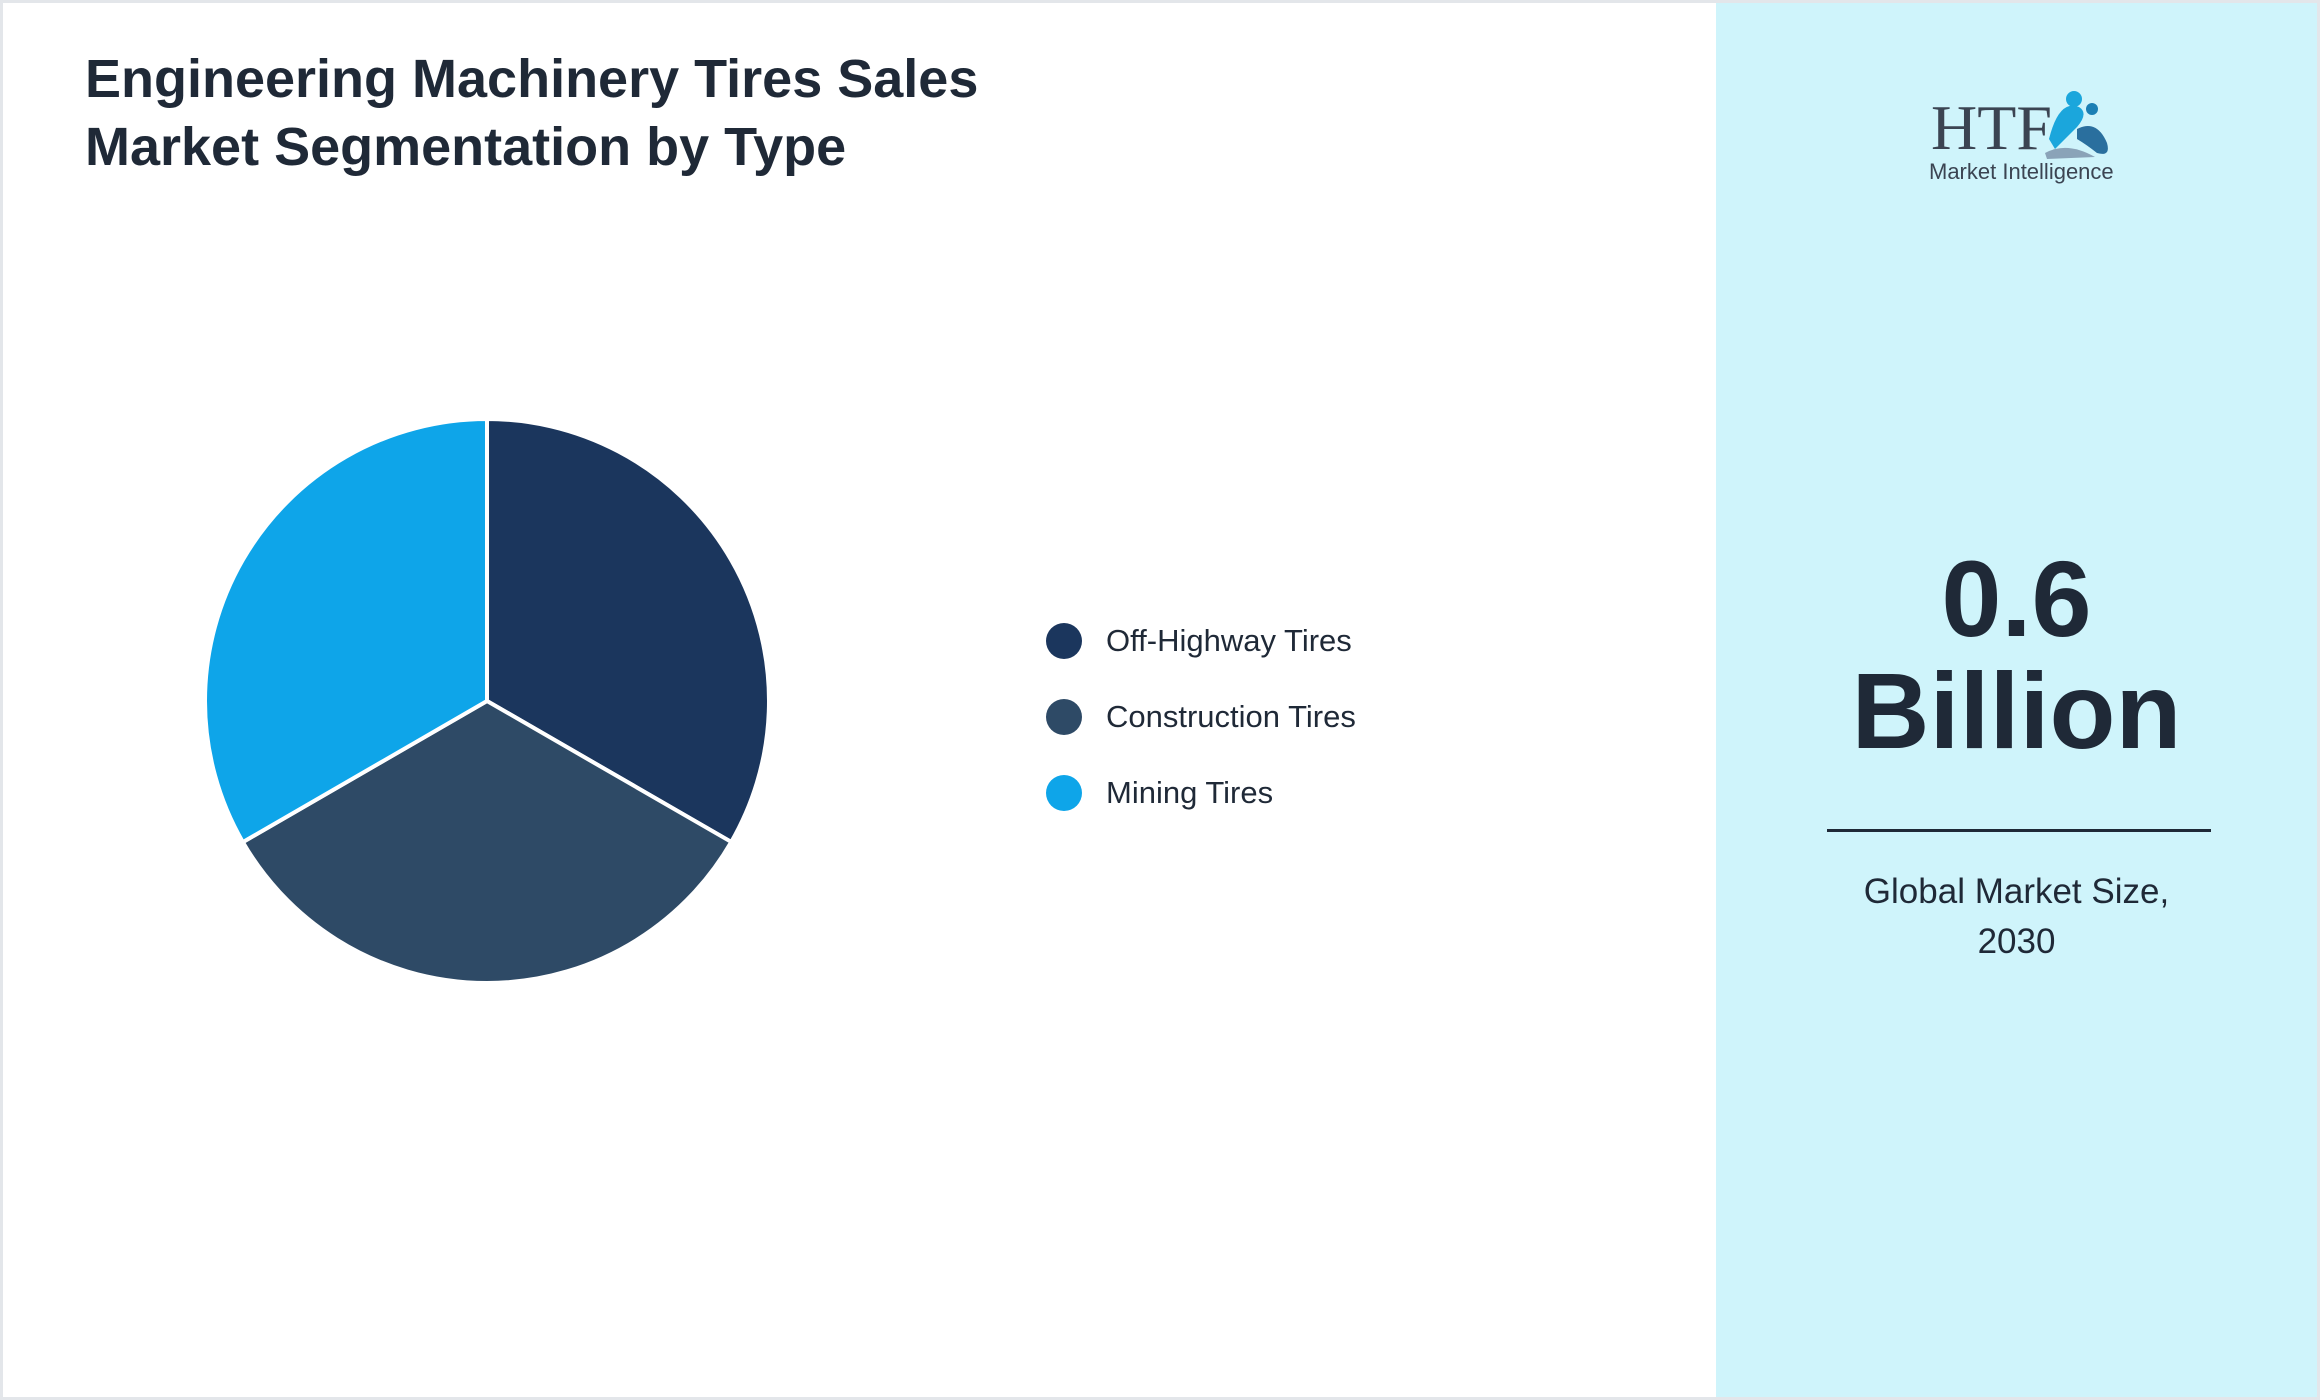  Describe the element at coordinates (2016, 941) in the screenshot. I see `caption-line-2: 2030` at that location.